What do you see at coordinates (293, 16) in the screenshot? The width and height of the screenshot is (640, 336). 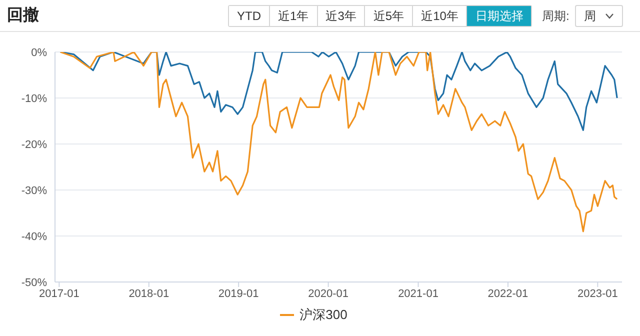 I see `text: 近1年` at bounding box center [293, 16].